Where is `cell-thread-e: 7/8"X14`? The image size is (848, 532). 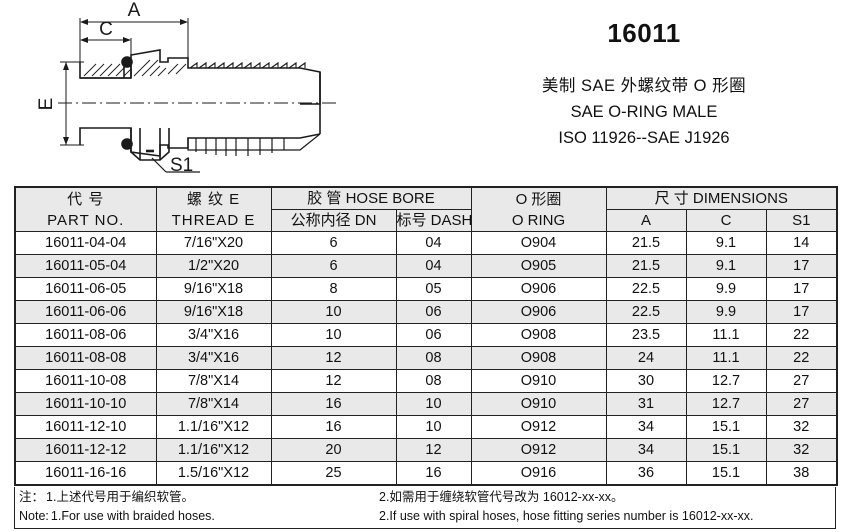
cell-thread-e: 7/8"X14 is located at coordinates (213, 381).